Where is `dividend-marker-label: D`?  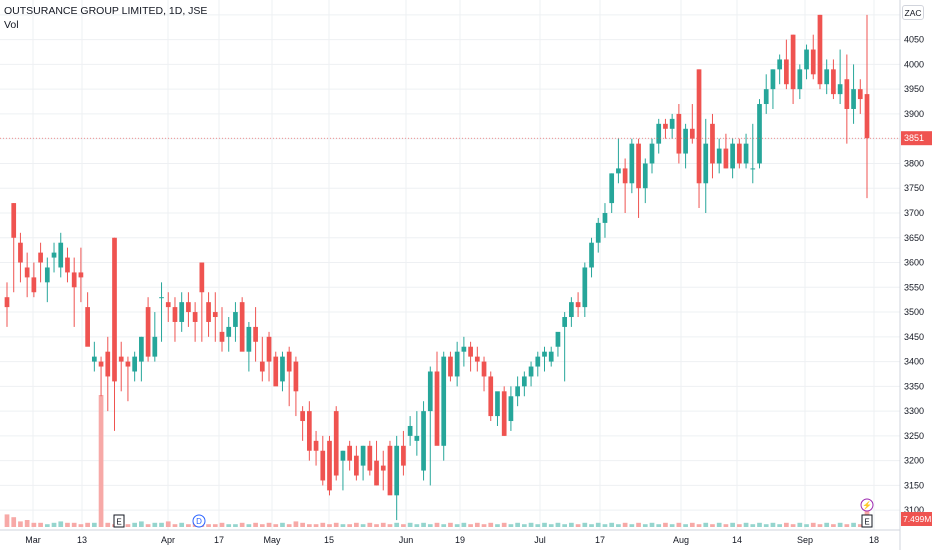
dividend-marker-label: D is located at coordinates (199, 521).